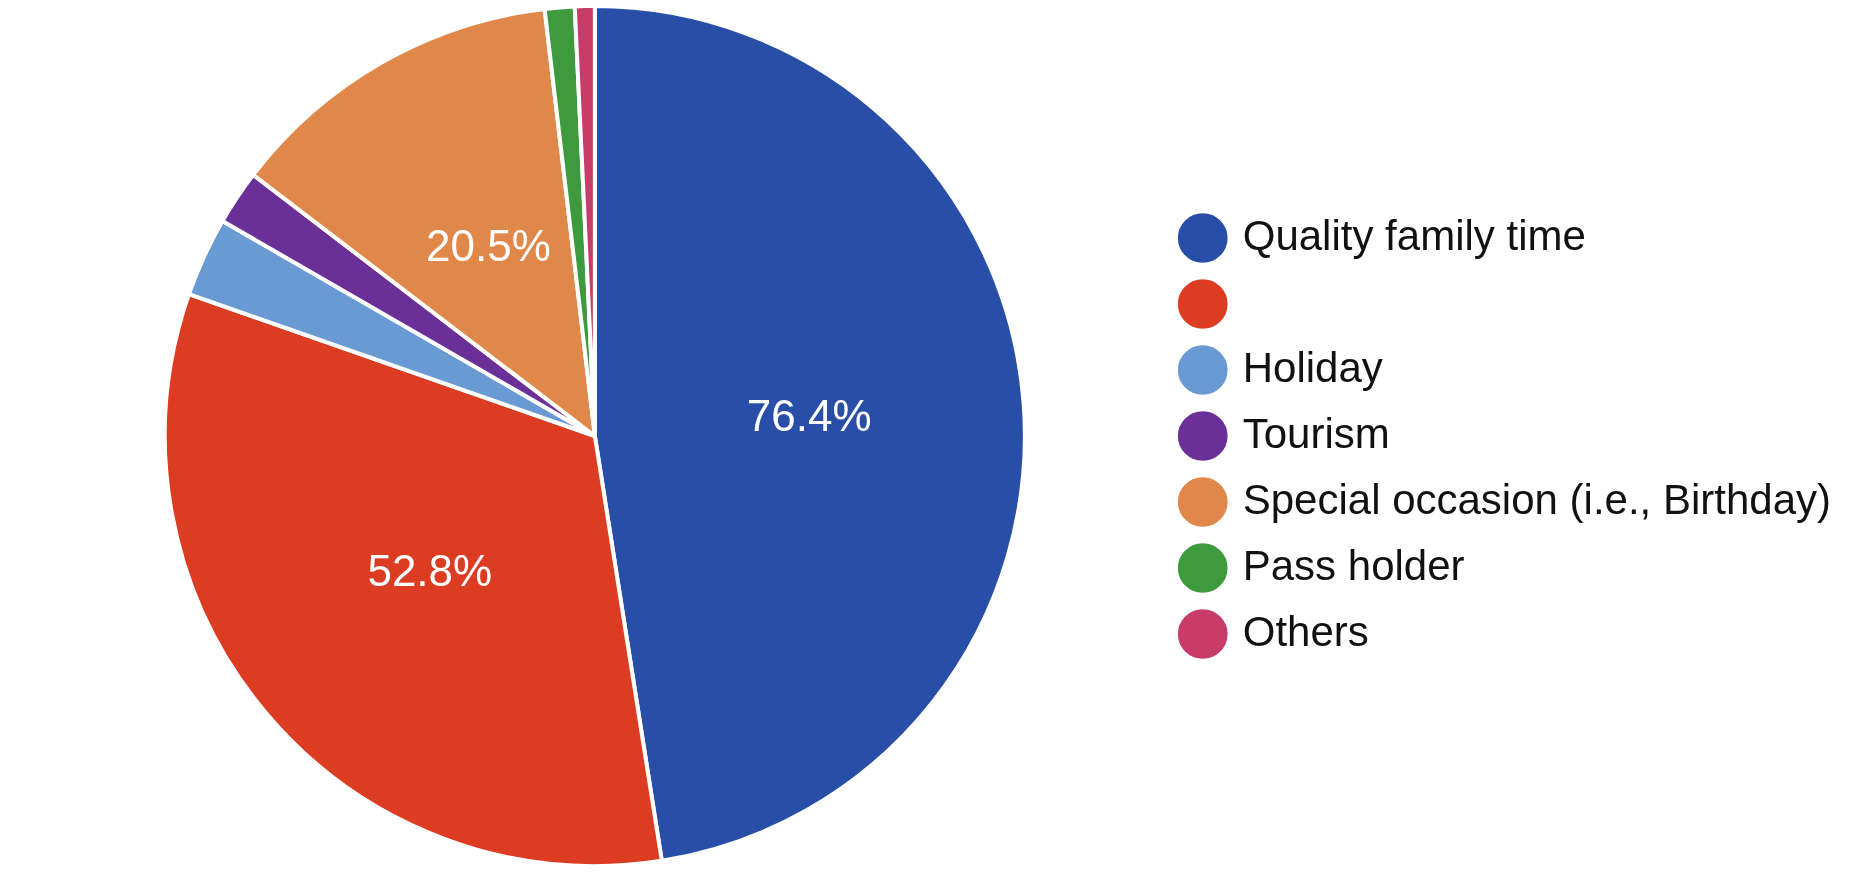 This screenshot has height=872, width=1861. Describe the element at coordinates (1316, 433) in the screenshot. I see `legend-label: Tourism` at that location.